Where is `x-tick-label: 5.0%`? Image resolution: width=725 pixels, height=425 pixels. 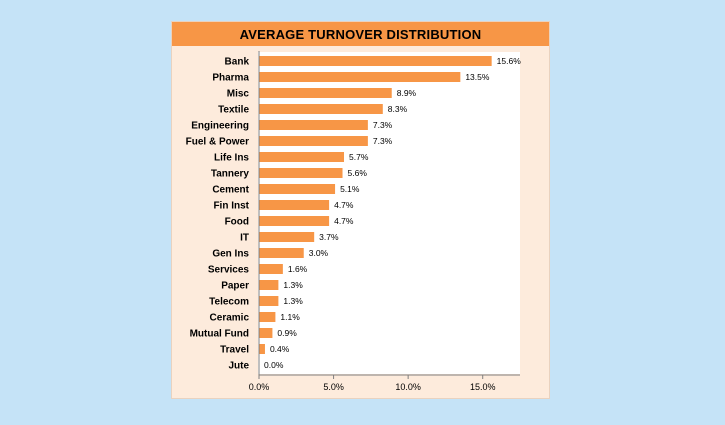
x-tick-label: 5.0% is located at coordinates (333, 387).